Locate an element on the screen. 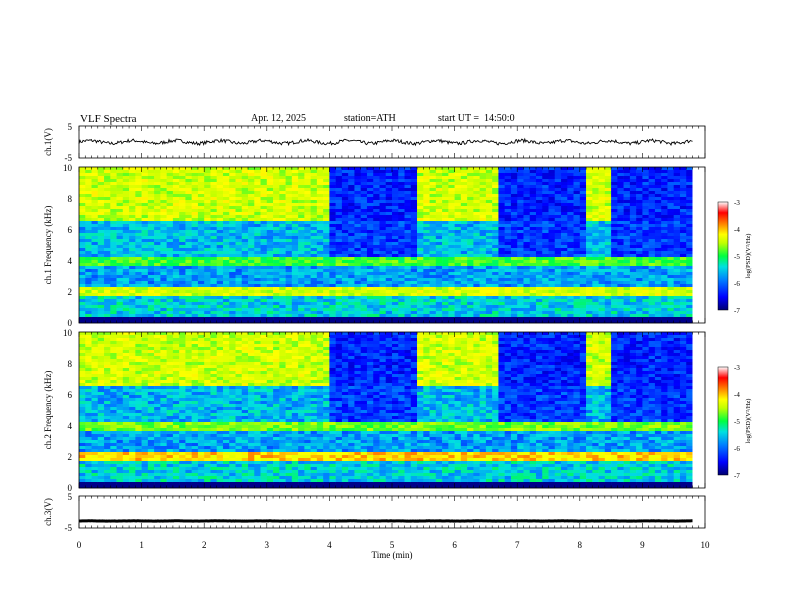 The height and width of the screenshot is (612, 792). start-time-label: start UT = 14:50:0 is located at coordinates (476, 118).